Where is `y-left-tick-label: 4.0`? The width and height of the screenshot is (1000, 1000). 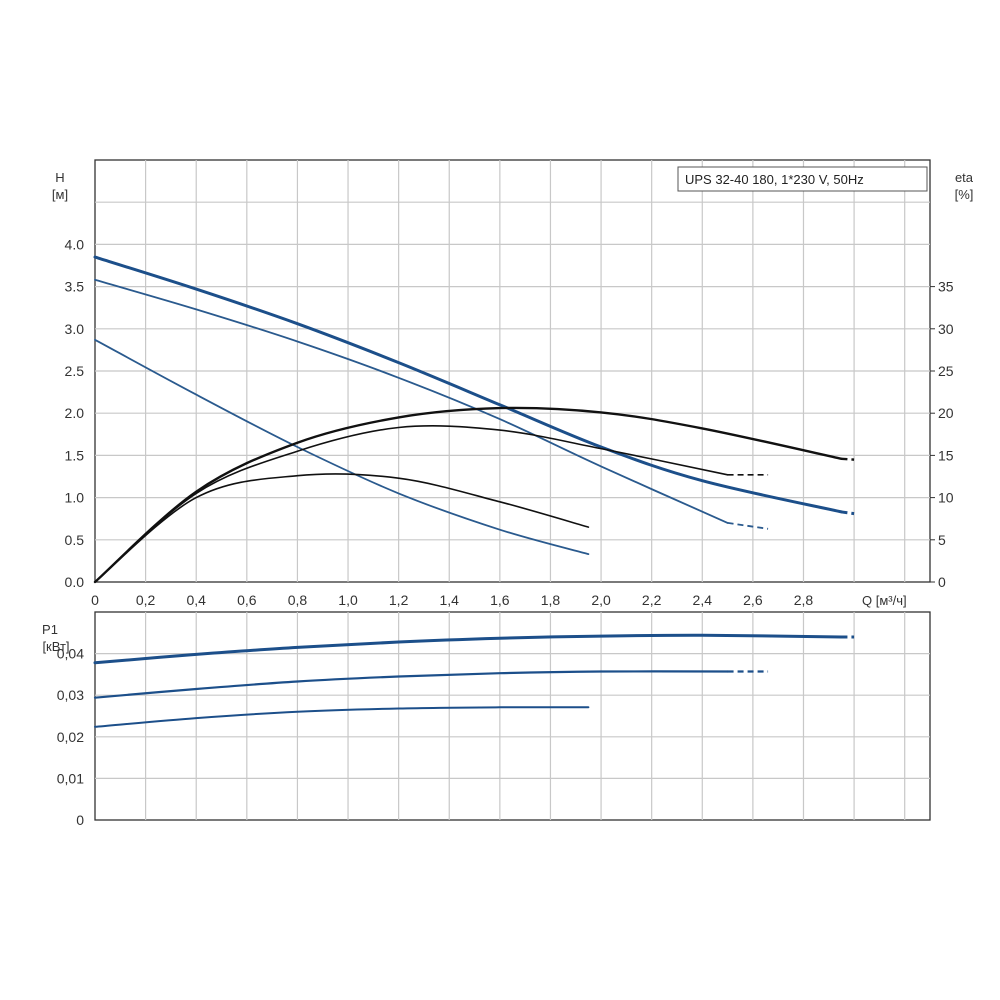 y-left-tick-label: 4.0 is located at coordinates (75, 244).